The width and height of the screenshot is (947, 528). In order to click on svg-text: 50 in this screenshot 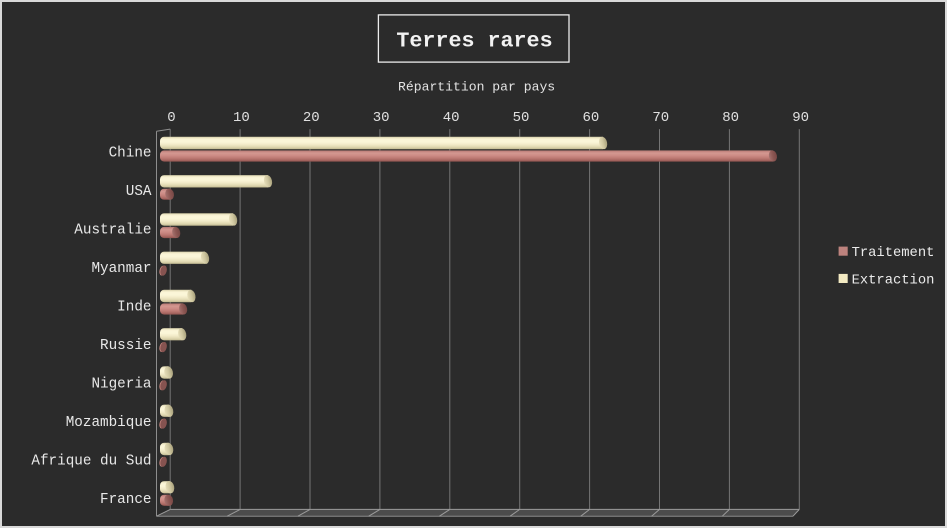, I will do `click(521, 118)`.